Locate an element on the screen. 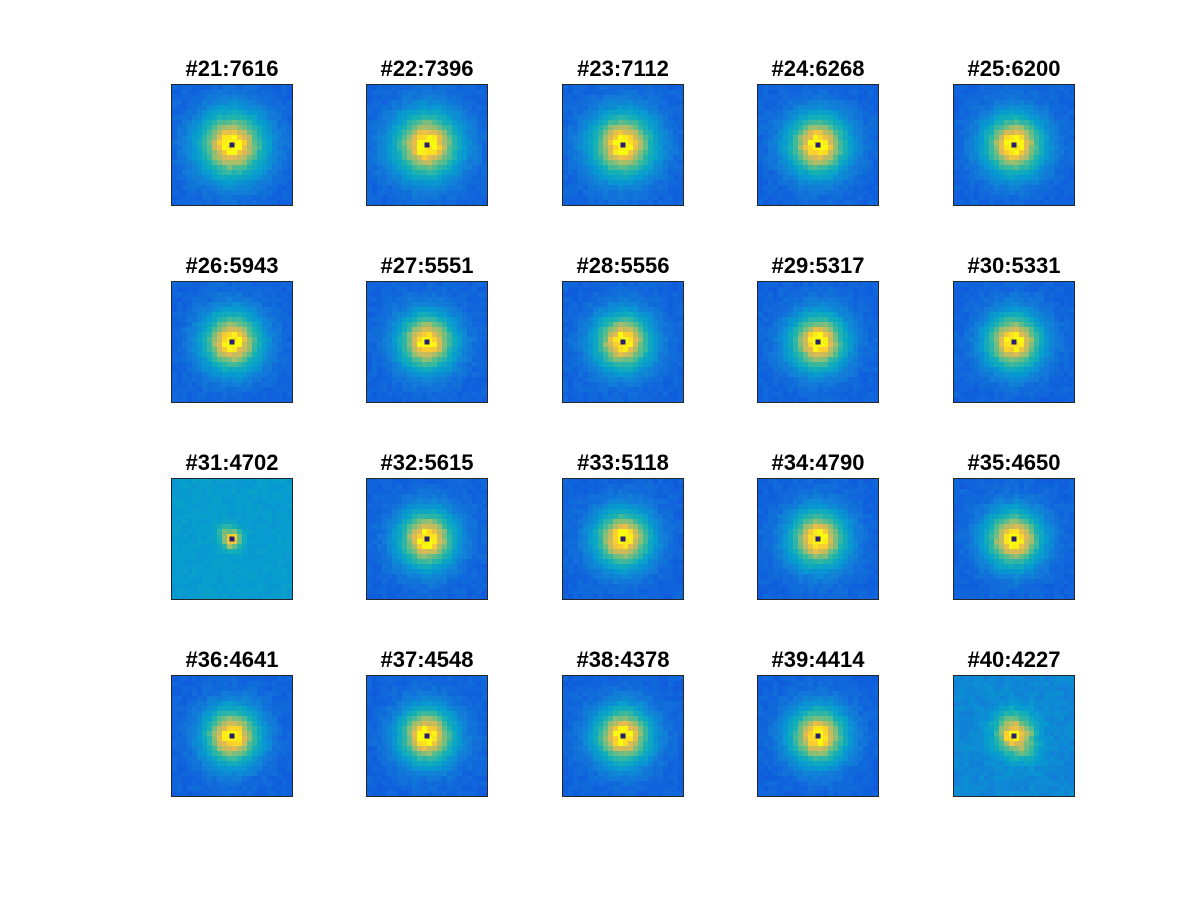 This screenshot has width=1200, height=900. panel-26: #26:5943 is located at coordinates (232, 328).